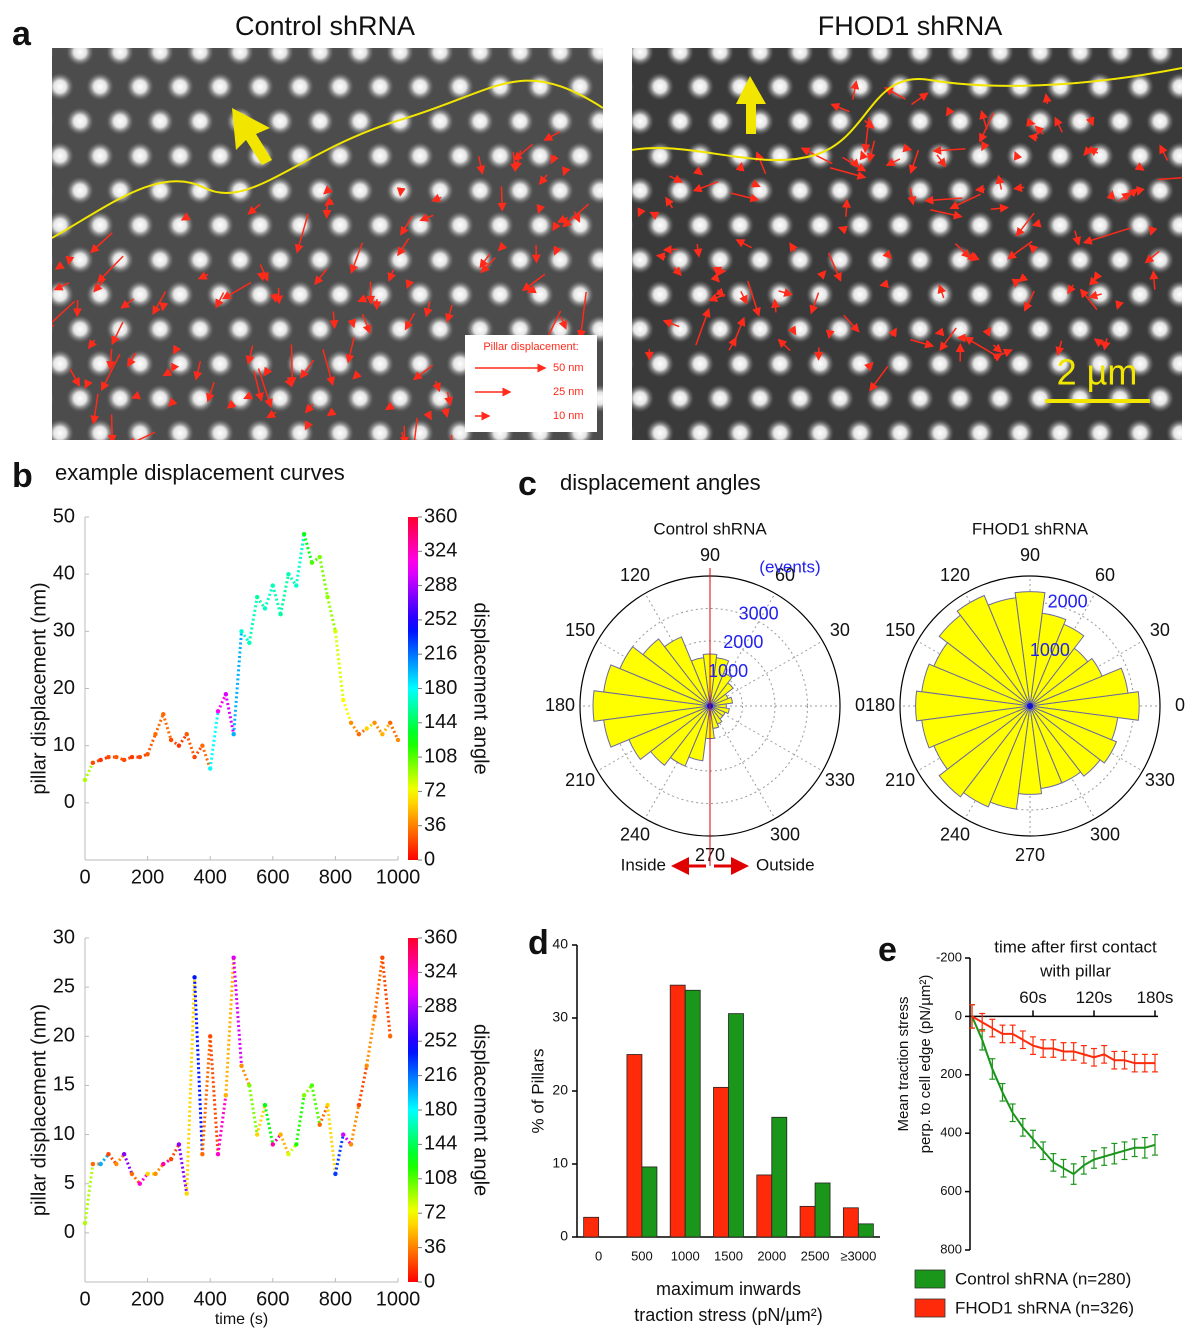 The height and width of the screenshot is (1328, 1191). I want to click on micrograph, so click(907, 244).